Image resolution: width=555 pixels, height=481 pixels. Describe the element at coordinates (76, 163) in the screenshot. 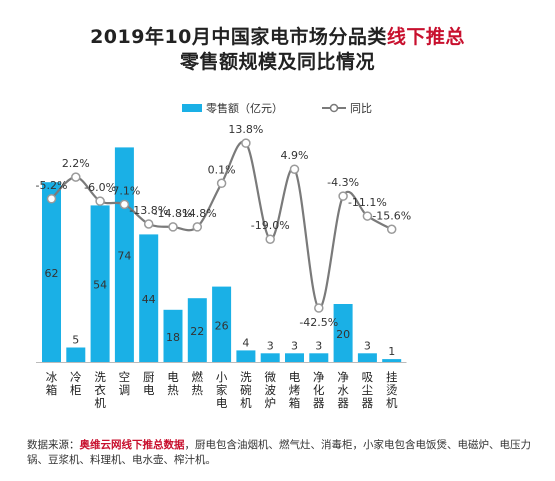

I see `line-value-label: 2.2%` at that location.